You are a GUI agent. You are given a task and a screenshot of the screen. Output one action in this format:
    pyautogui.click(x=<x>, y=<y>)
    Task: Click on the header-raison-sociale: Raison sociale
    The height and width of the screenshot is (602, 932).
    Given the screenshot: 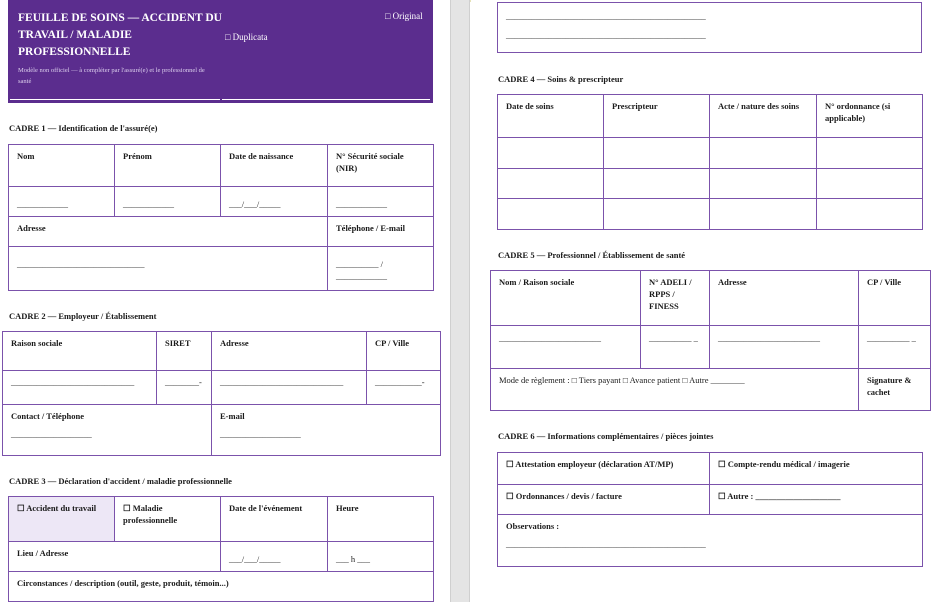 What is the action you would take?
    pyautogui.click(x=79, y=351)
    